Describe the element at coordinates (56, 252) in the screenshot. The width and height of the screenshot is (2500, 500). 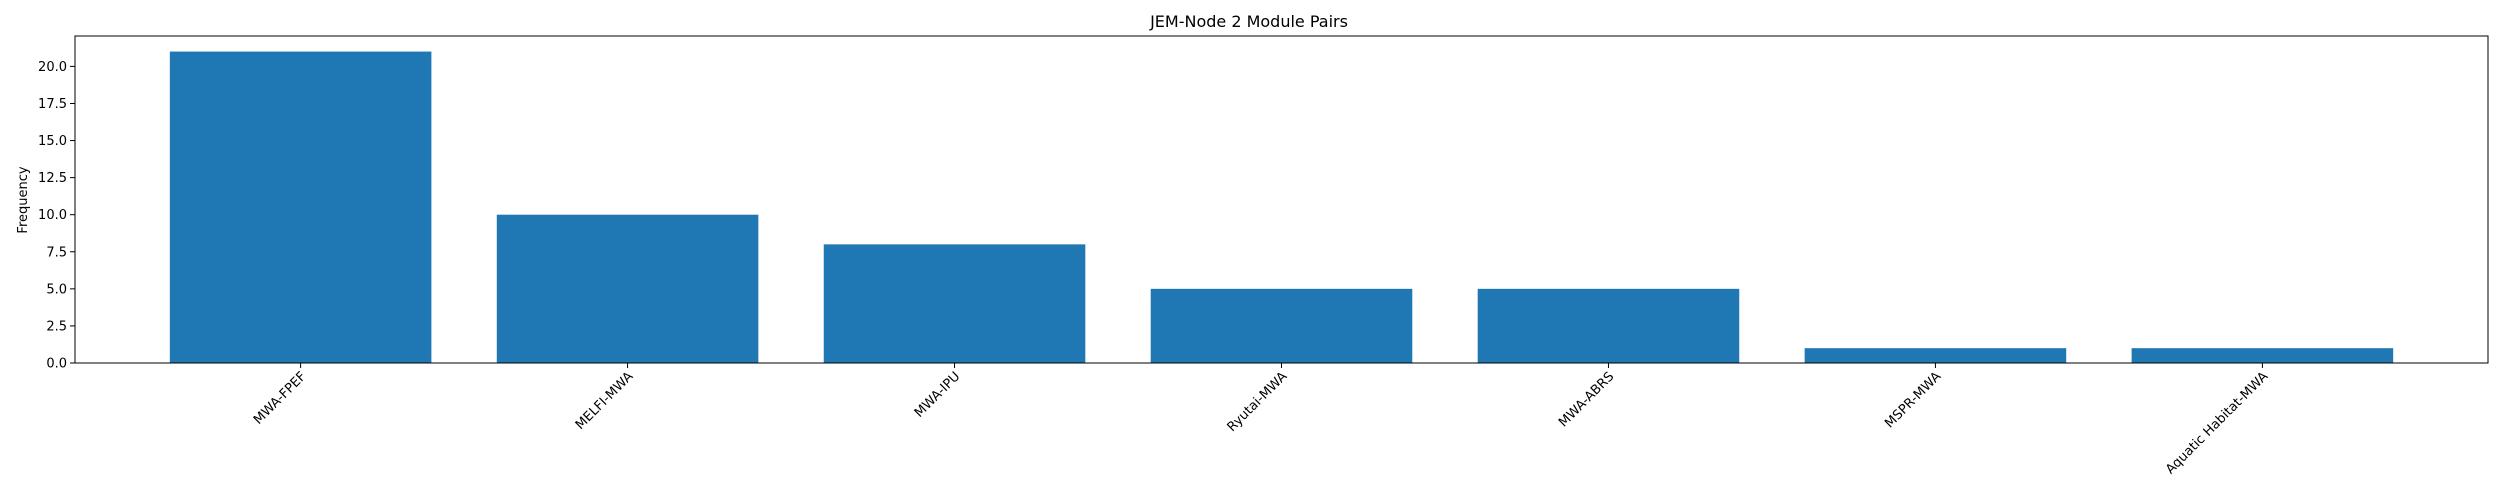
I see `y-tick-label: 7.5` at that location.